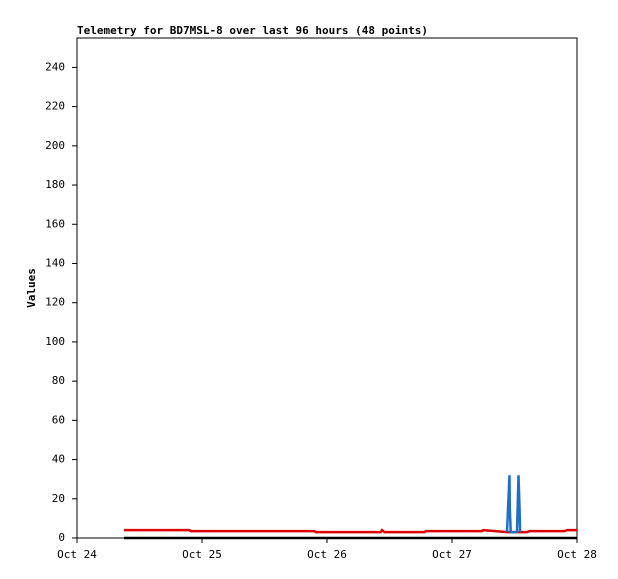  What do you see at coordinates (55, 106) in the screenshot?
I see `y-tick-label: 220` at bounding box center [55, 106].